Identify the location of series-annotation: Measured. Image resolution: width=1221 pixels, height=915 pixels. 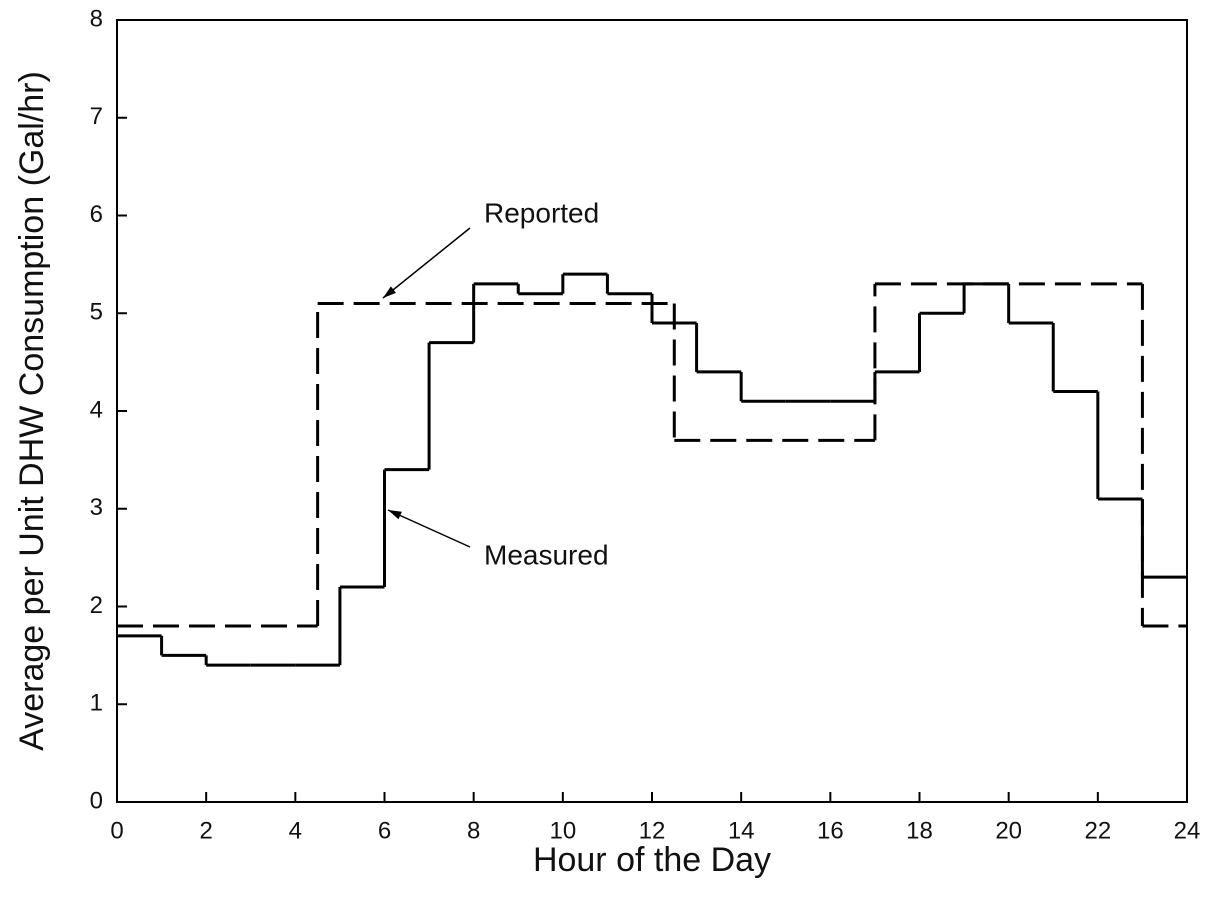
(546, 554).